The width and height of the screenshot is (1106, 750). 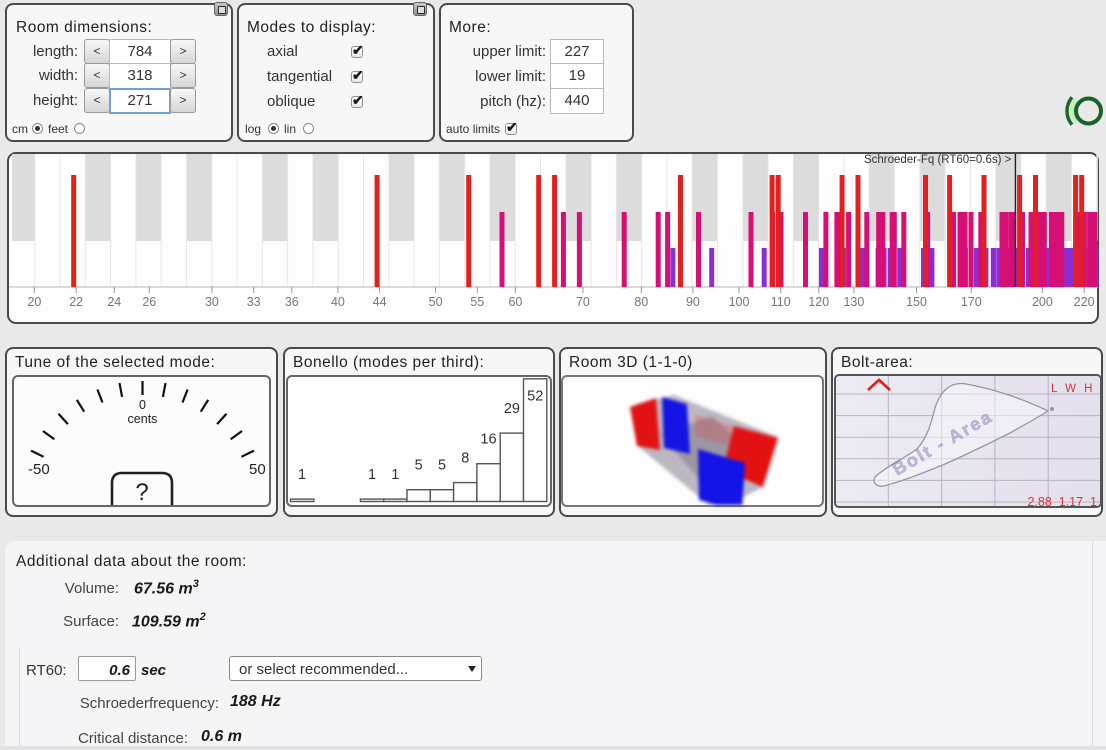 What do you see at coordinates (1073, 389) in the screenshot?
I see `svg-text: L W H` at bounding box center [1073, 389].